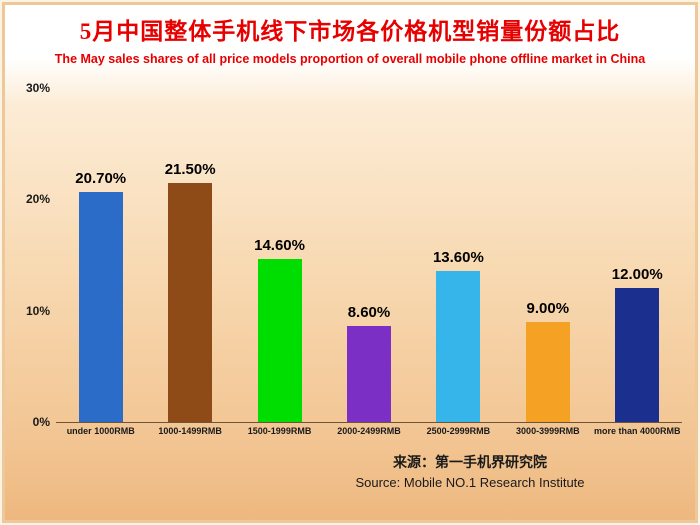 Image resolution: width=700 pixels, height=525 pixels. Describe the element at coordinates (548, 308) in the screenshot. I see `bar-value-label: 9.00%` at that location.